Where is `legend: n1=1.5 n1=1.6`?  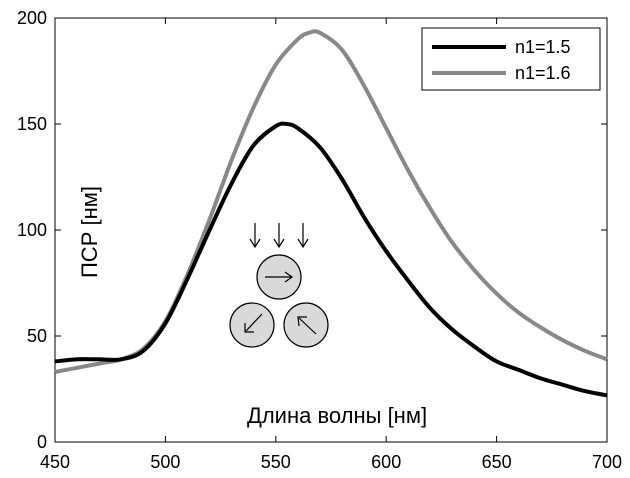 legend: n1=1.5 n1=1.6 is located at coordinates (511, 59).